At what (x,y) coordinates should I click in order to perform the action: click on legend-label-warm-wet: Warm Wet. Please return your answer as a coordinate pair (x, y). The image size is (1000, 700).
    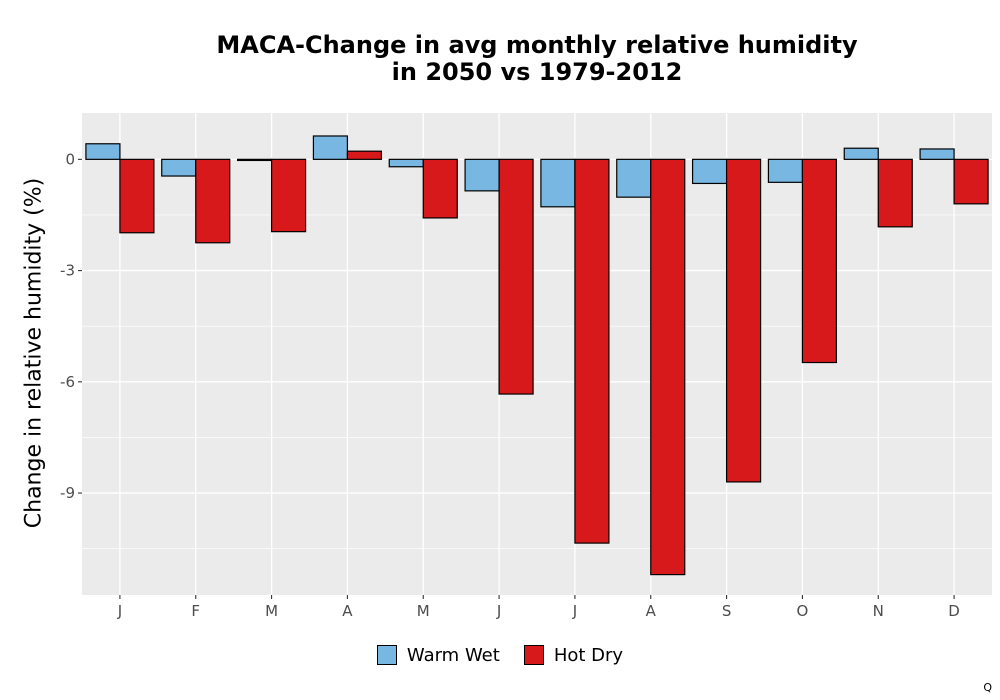
    Looking at the image, I should click on (453, 655).